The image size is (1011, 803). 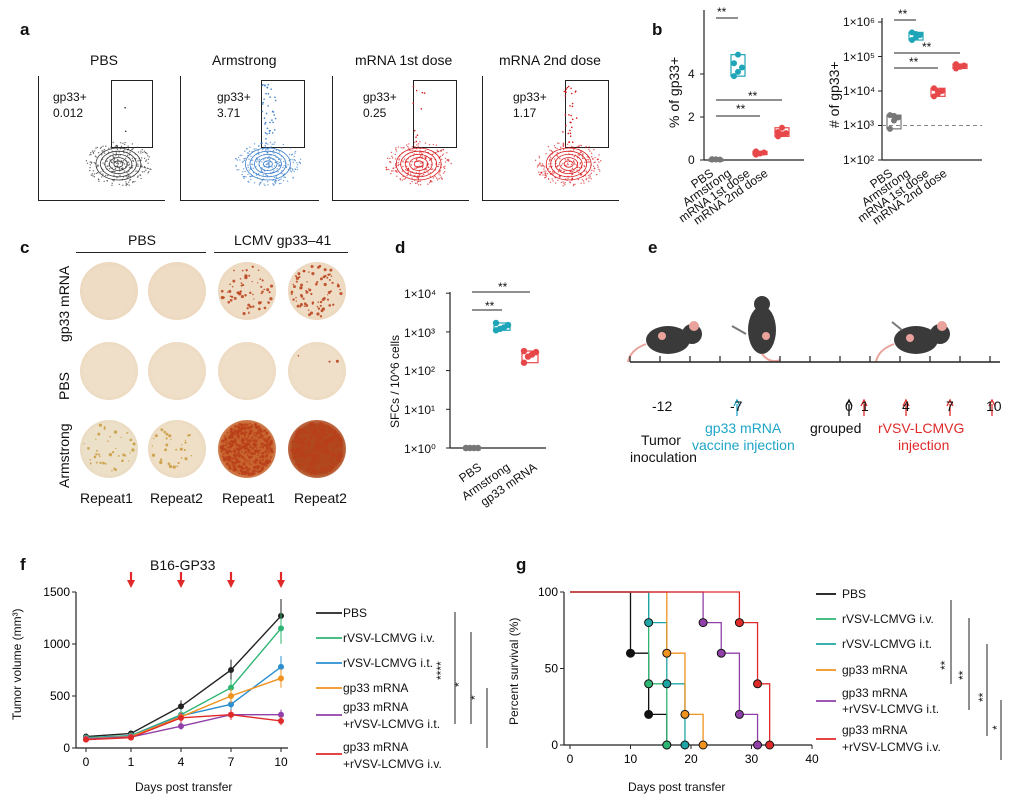 I want to click on gate-box, so click(x=132, y=114).